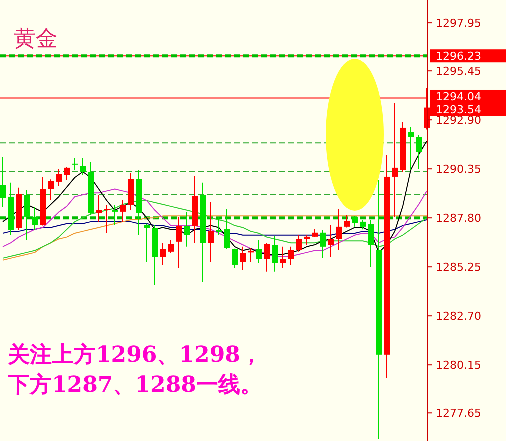 The image size is (506, 441). I want to click on y-tick-label: 1277.65, so click(459, 413).